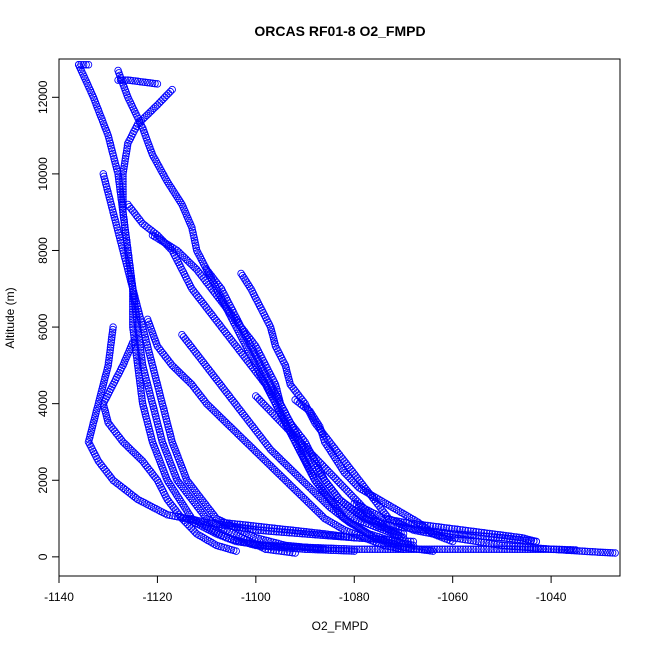 The width and height of the screenshot is (650, 650). I want to click on y-tick-label: 12000, so click(43, 97).